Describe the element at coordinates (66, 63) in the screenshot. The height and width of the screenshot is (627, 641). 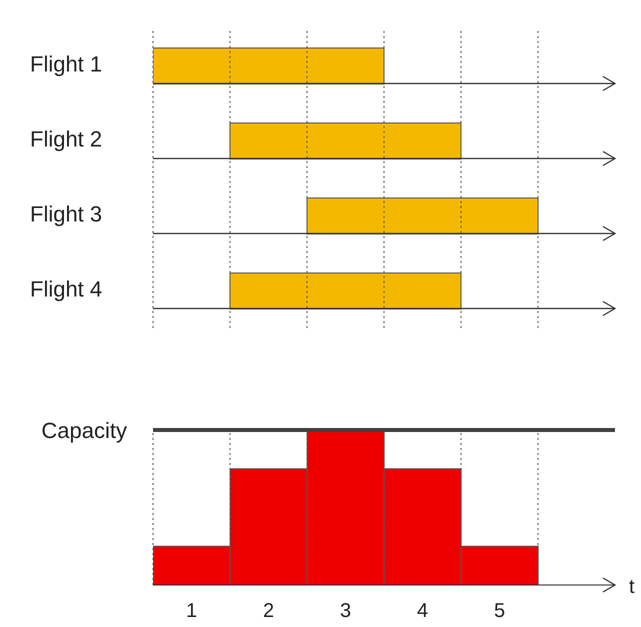
I see `y-tick-label: Flight 1` at that location.